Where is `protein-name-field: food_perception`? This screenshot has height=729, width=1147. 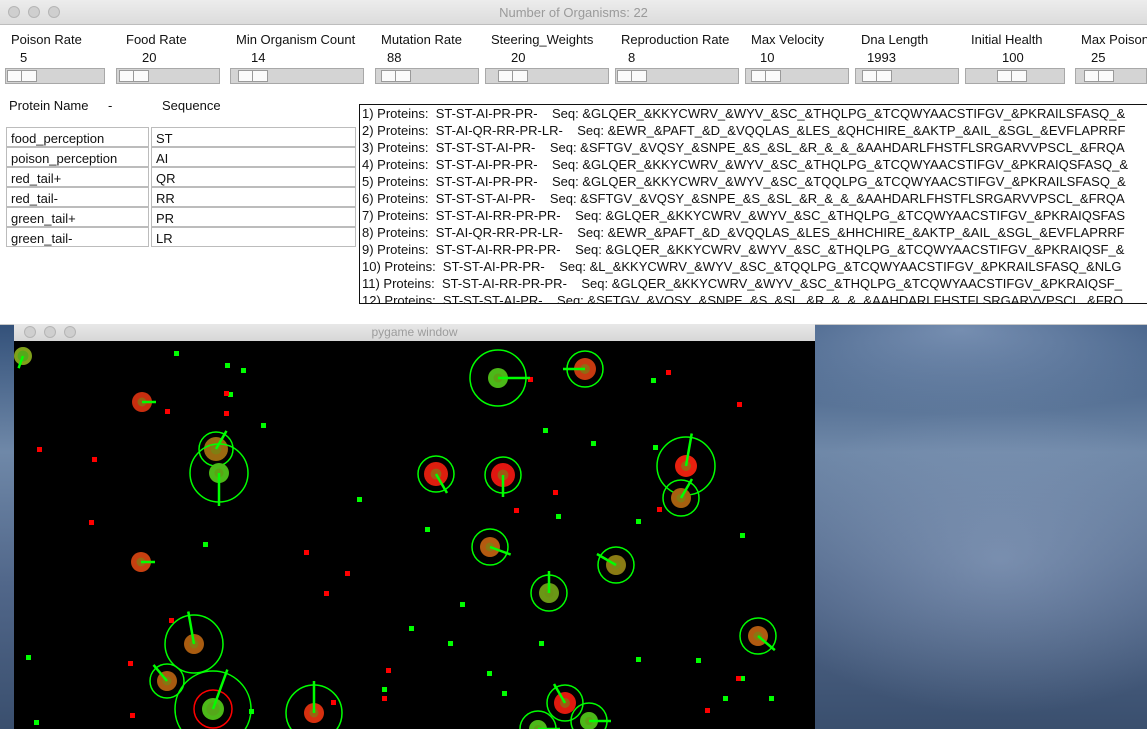
protein-name-field: food_perception is located at coordinates (77, 137).